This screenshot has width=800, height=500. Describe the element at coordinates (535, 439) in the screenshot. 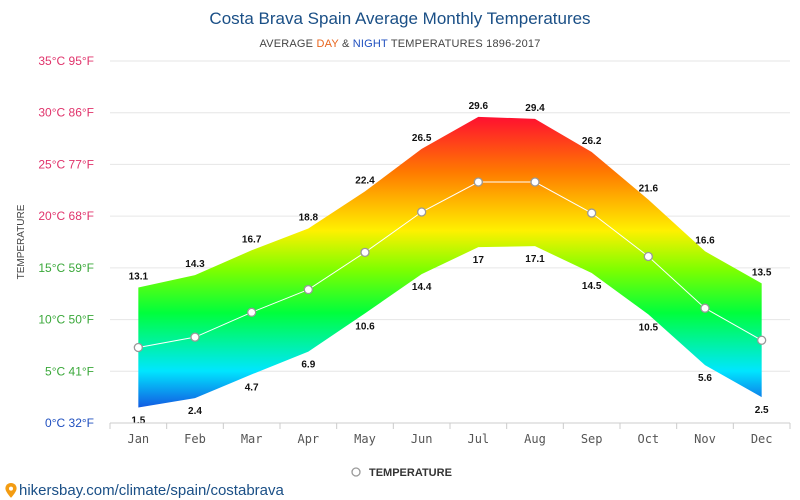

I see `x-tick-label: Aug` at that location.